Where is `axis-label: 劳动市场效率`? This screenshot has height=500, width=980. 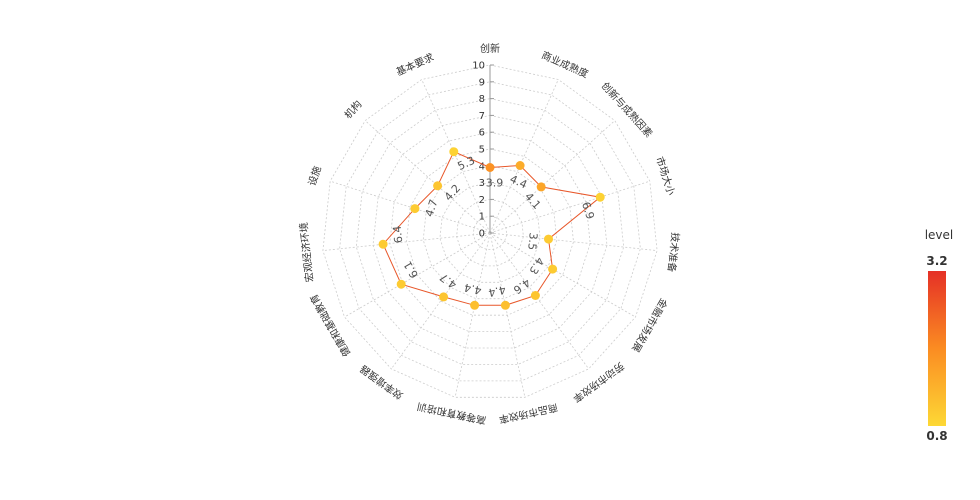 axis-label: 劳动市场效率 is located at coordinates (598, 382).